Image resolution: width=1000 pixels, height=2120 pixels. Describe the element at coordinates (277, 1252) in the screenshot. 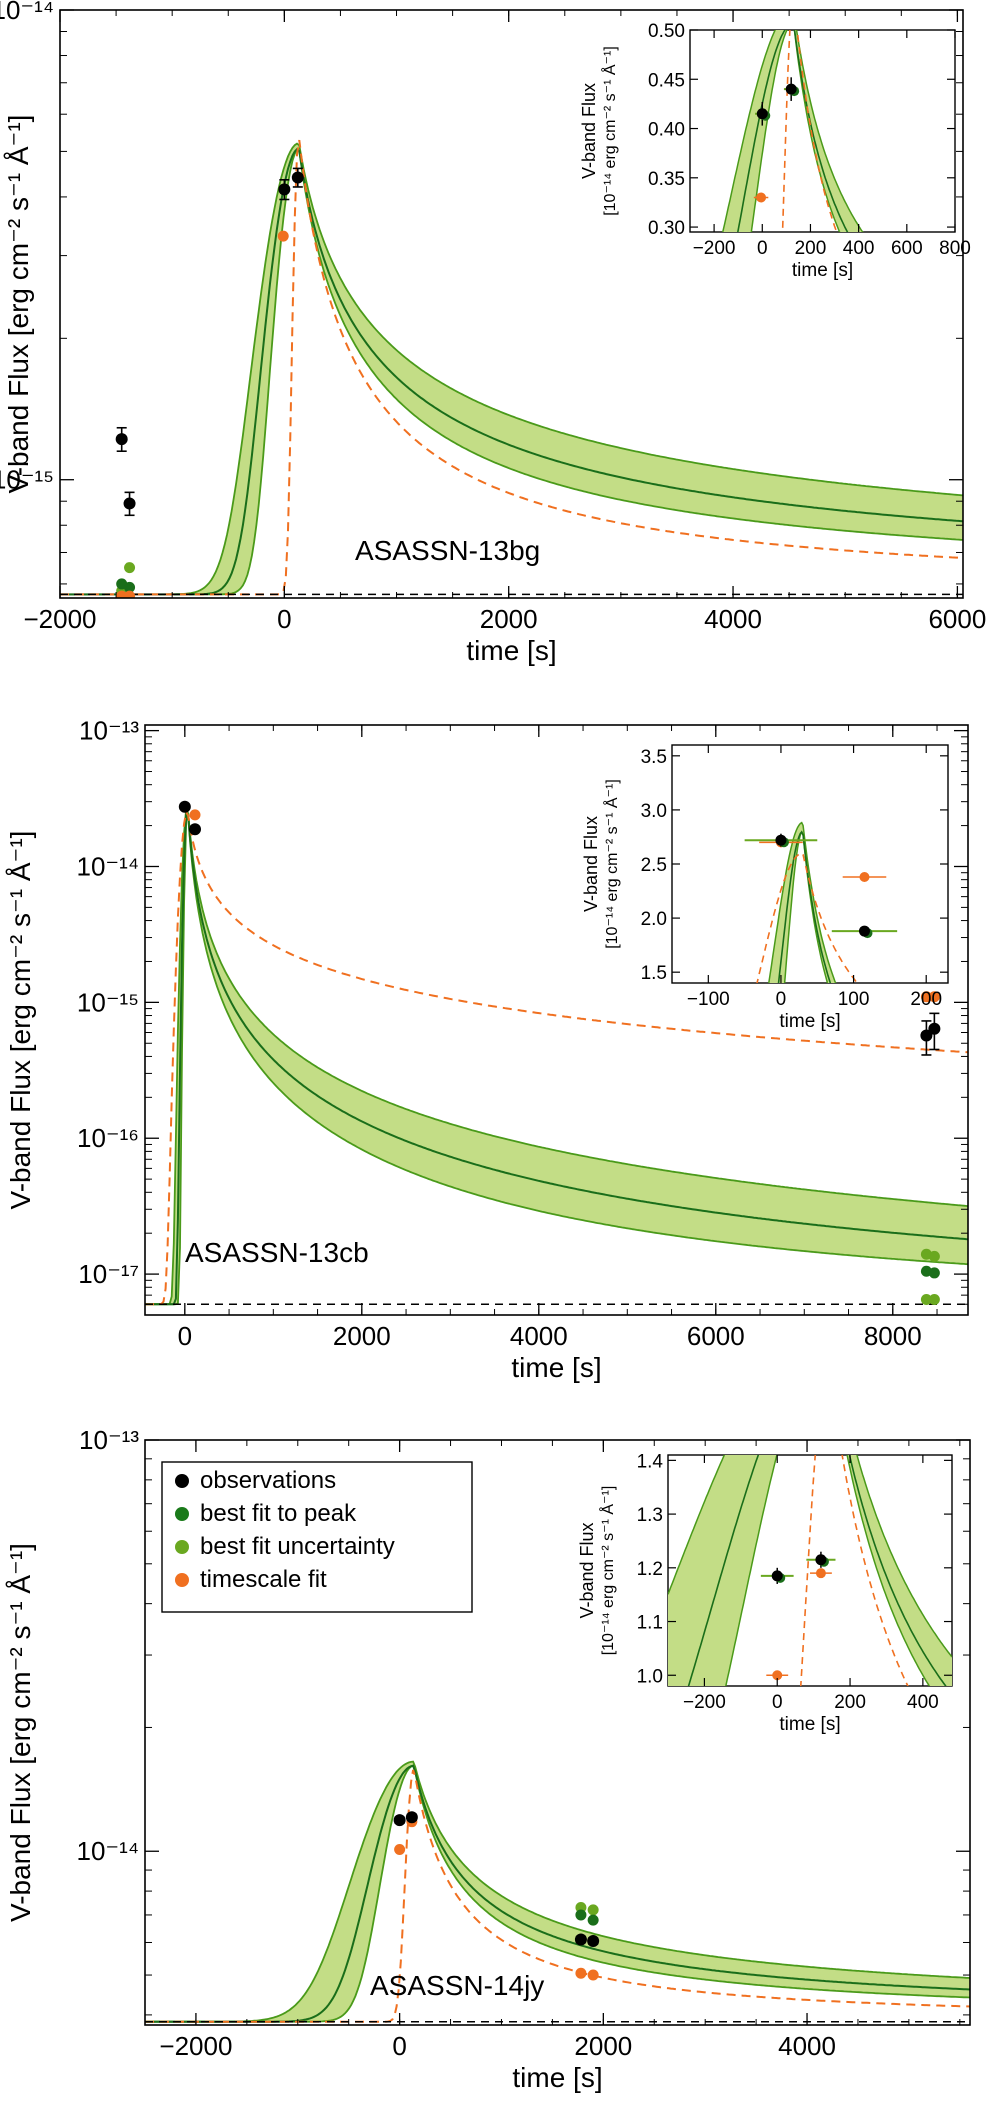

I see `object-label: ASASSN-13cb` at that location.